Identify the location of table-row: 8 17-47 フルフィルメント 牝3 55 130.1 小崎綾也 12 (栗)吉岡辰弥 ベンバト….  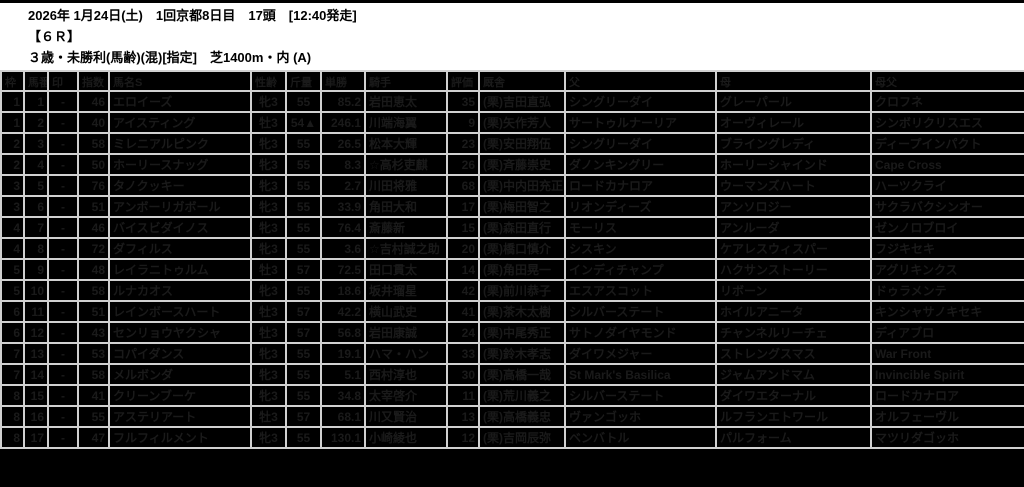
(512, 437).